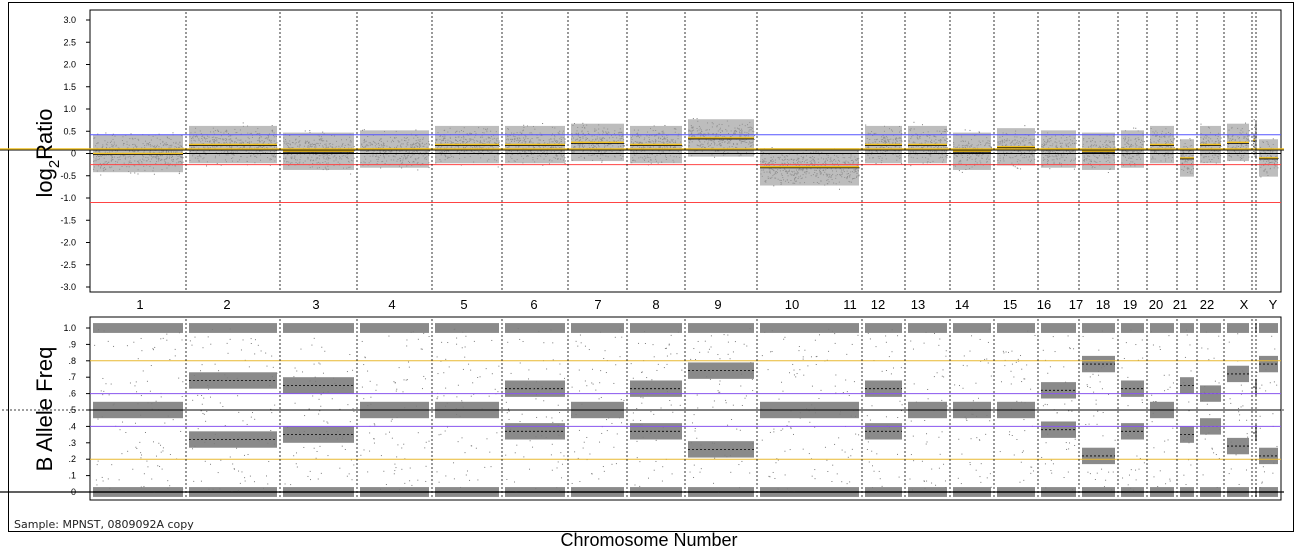 The height and width of the screenshot is (556, 1298). I want to click on y-tick-label: -2.5, so click(68, 265).